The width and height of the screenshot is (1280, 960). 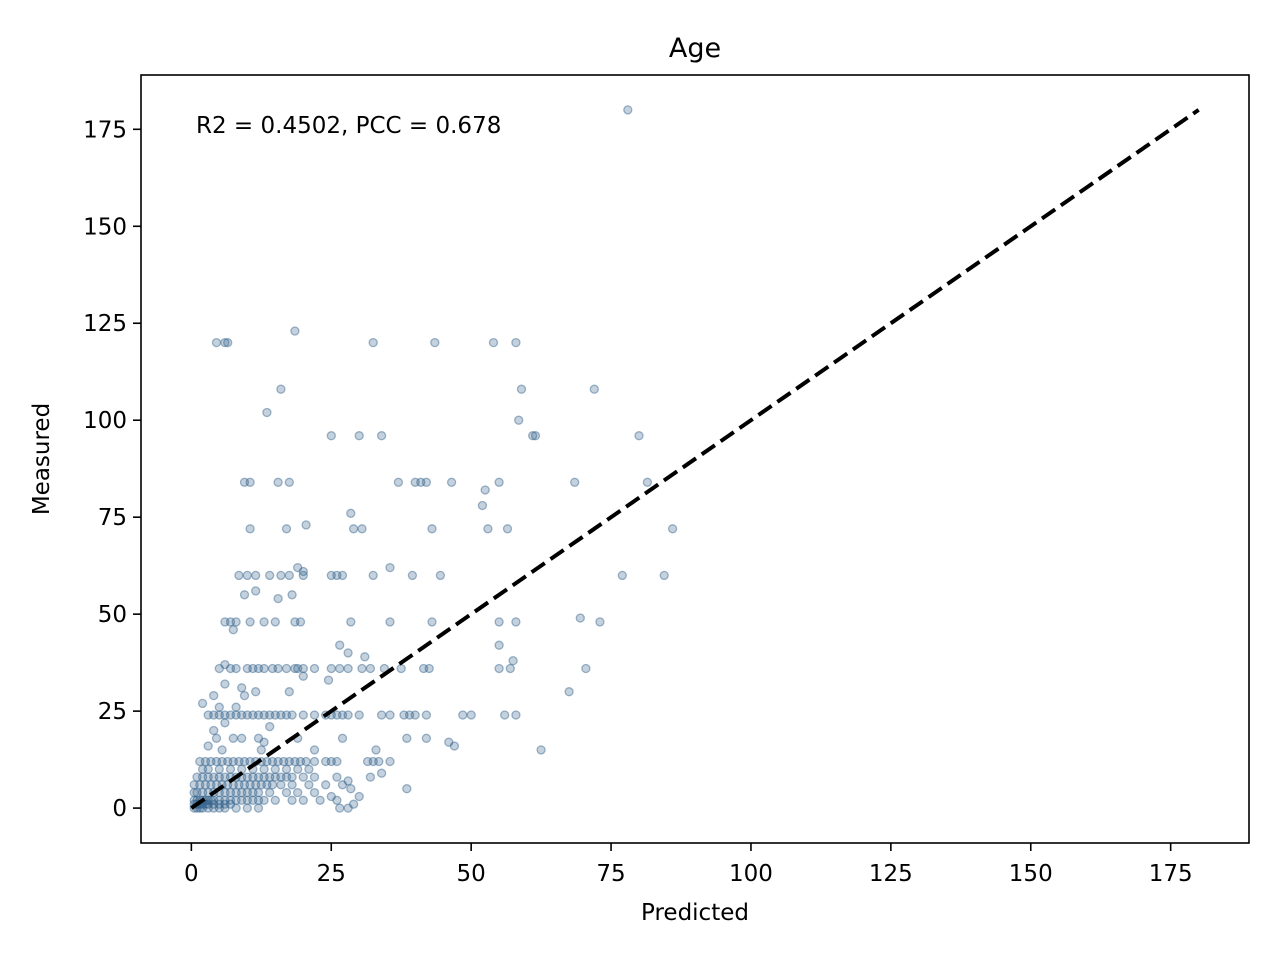 I want to click on x-tick-label: 125, so click(x=891, y=874).